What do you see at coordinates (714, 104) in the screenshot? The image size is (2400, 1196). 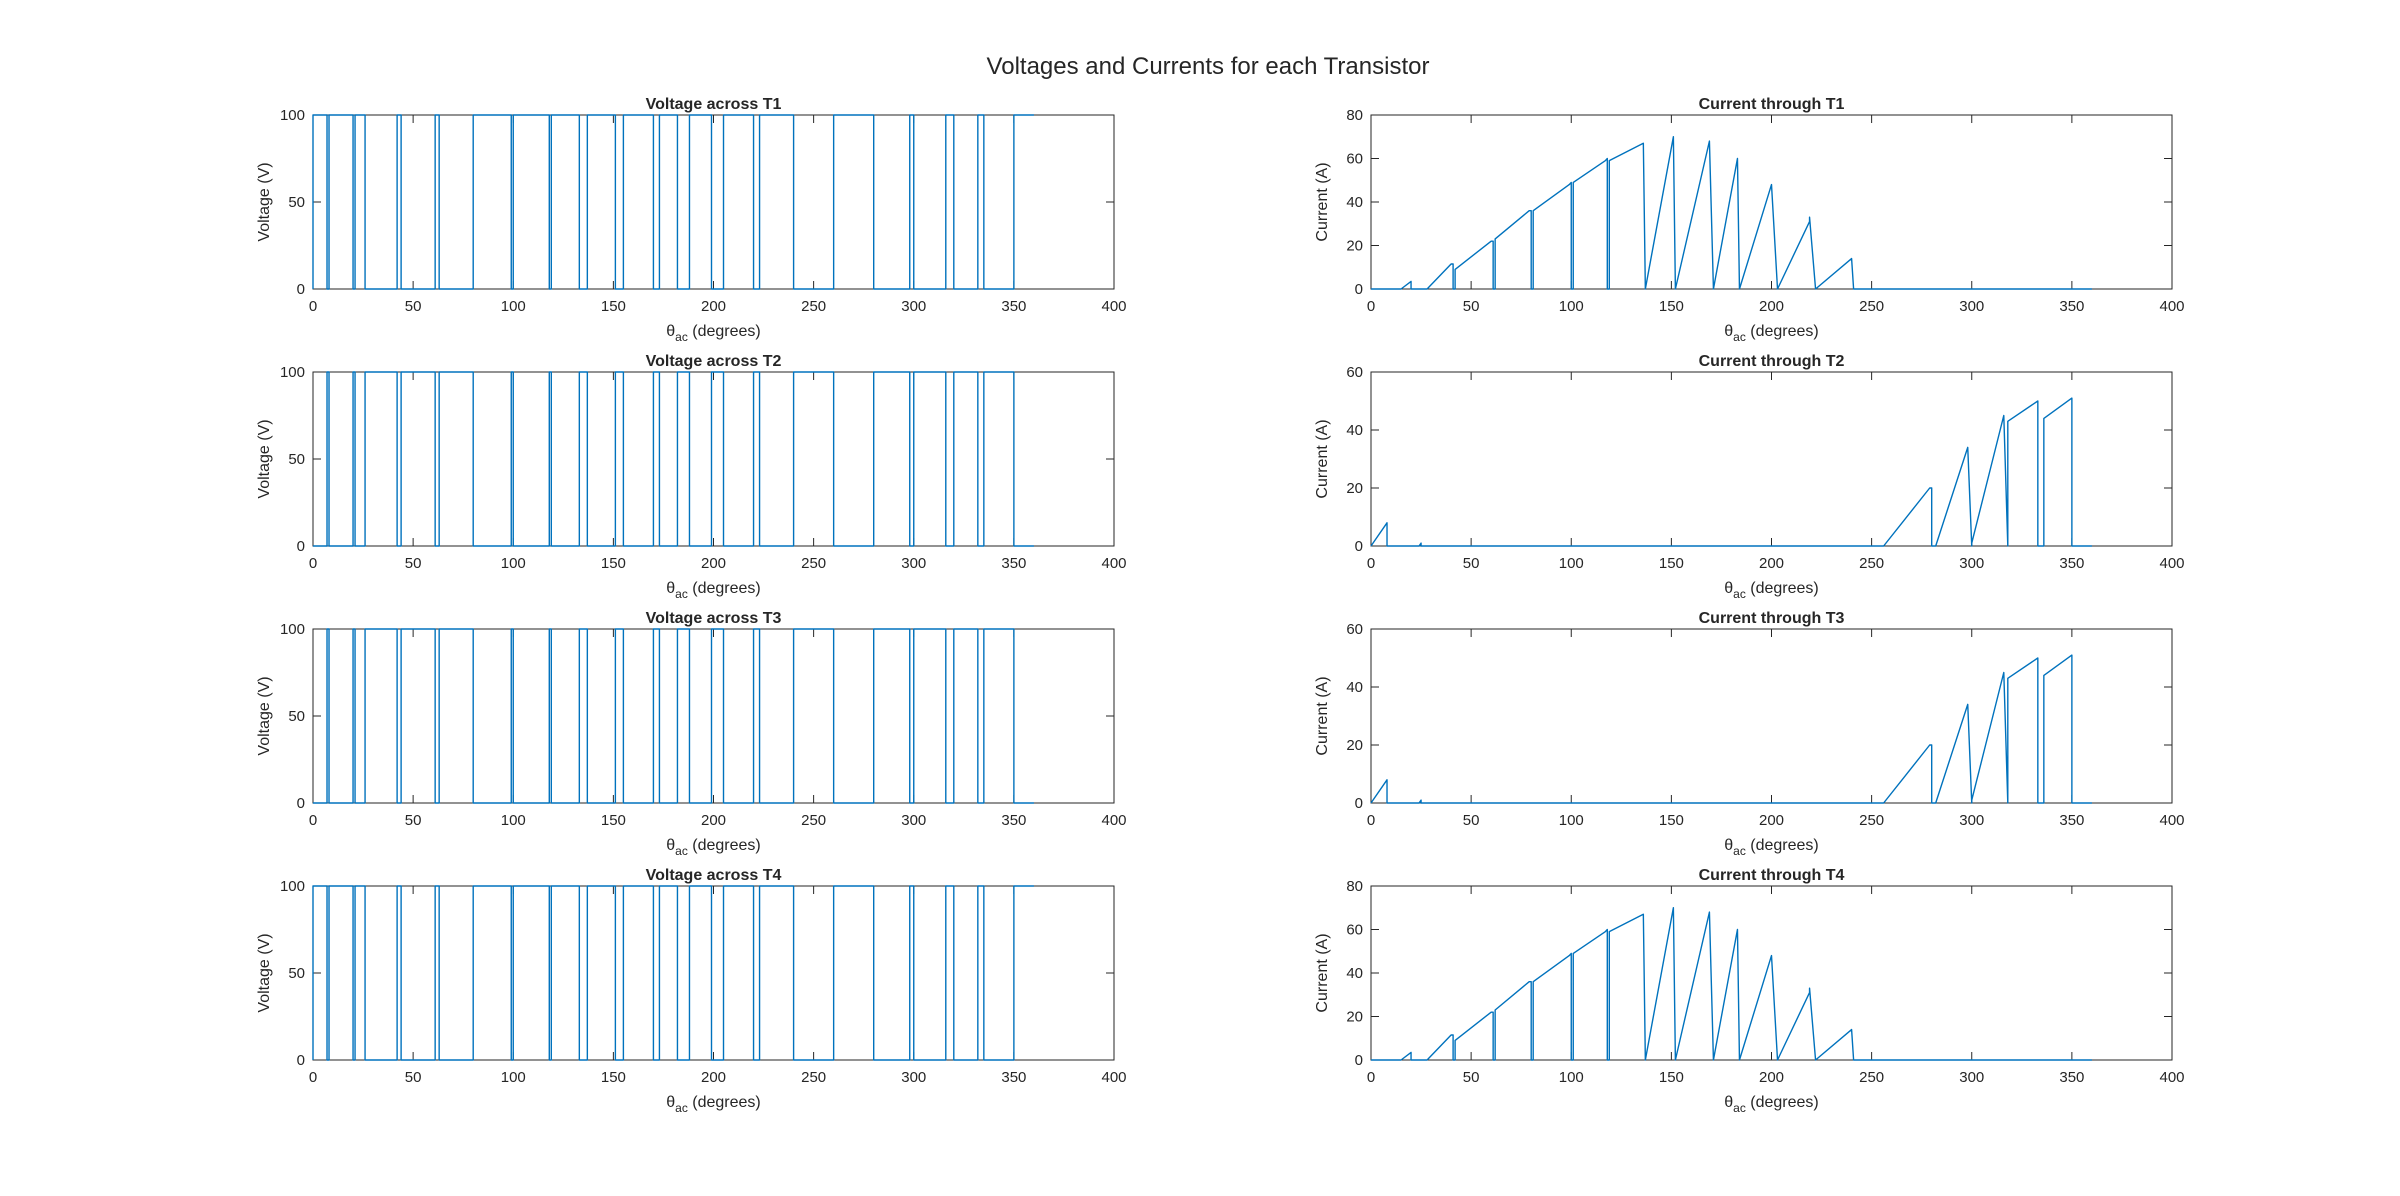 I see `axes-title: Voltage across T1` at bounding box center [714, 104].